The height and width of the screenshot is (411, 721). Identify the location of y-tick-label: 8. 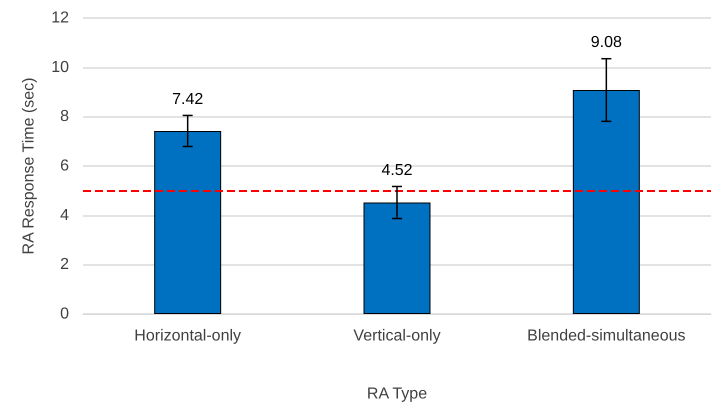
(65, 117).